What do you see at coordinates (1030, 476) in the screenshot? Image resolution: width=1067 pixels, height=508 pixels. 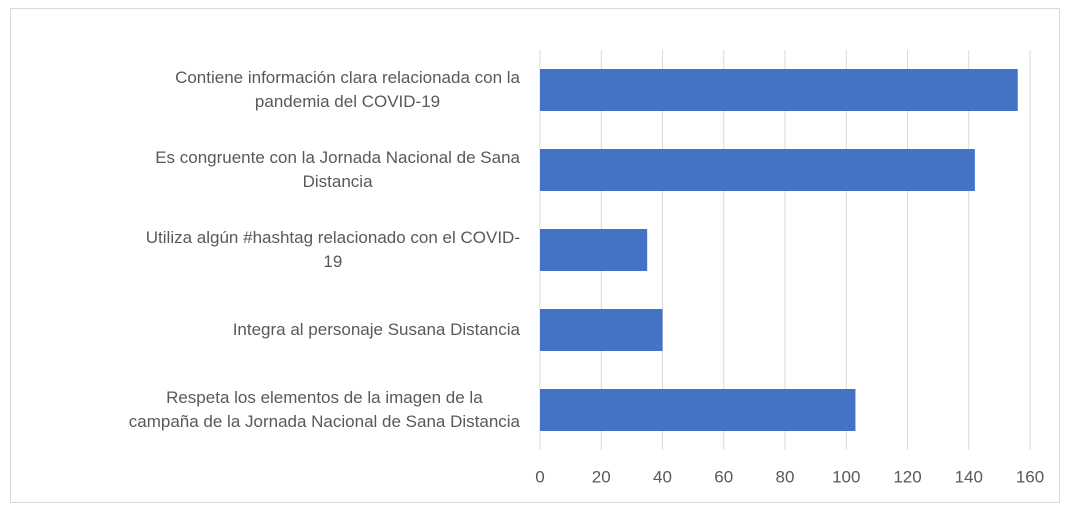 I see `x-tick-label: 160` at bounding box center [1030, 476].